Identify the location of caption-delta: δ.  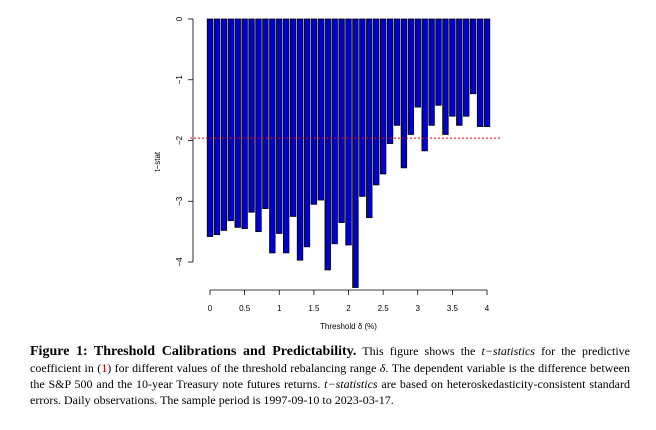
(382, 368).